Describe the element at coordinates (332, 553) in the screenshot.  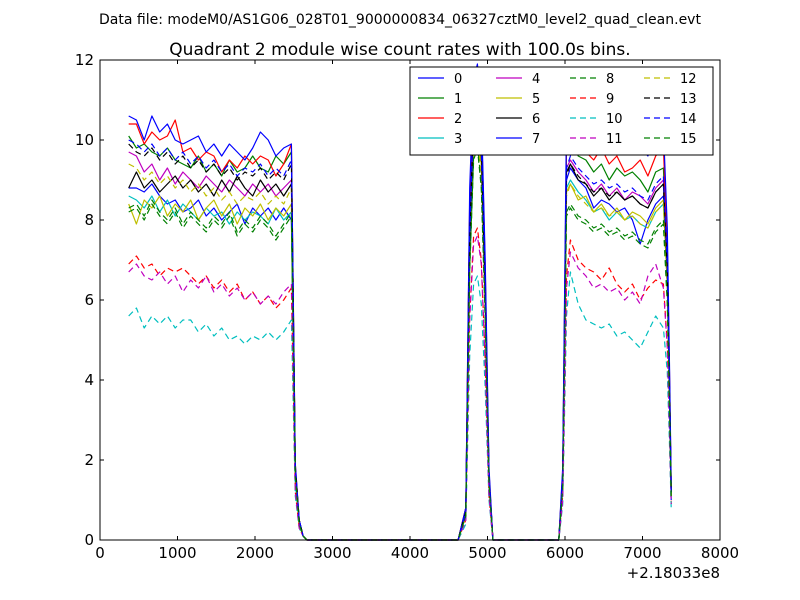
I see `x-tick-label: 3000` at that location.